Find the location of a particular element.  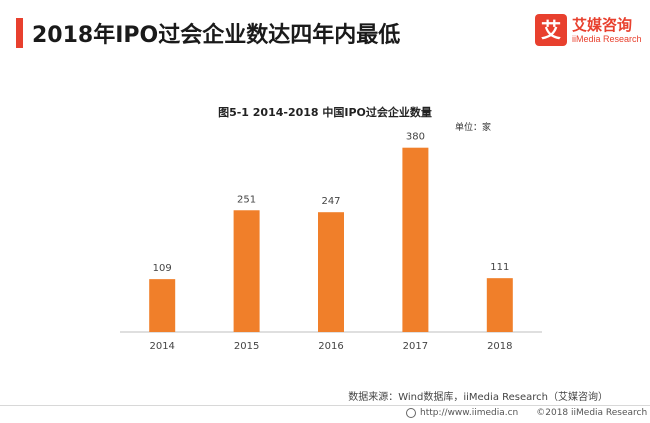

x-tick-label-2018: 2018 is located at coordinates (499, 346).